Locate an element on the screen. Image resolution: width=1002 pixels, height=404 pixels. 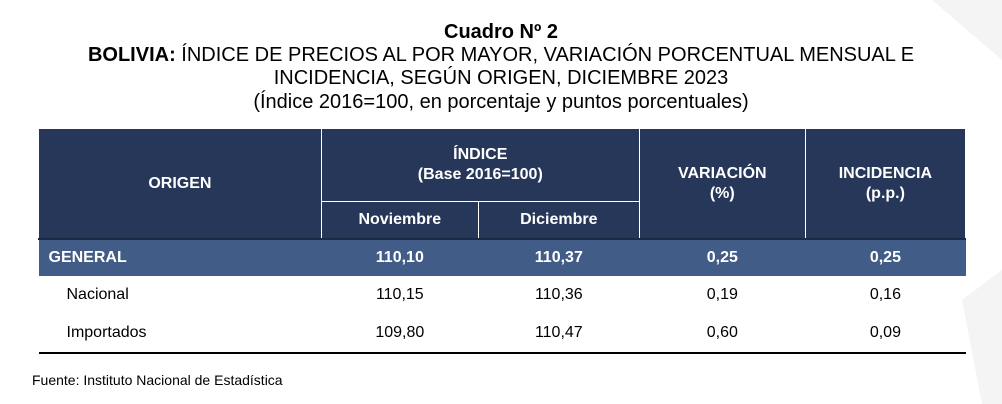
header-variacion: VARIACIÓN (%) is located at coordinates (722, 184).